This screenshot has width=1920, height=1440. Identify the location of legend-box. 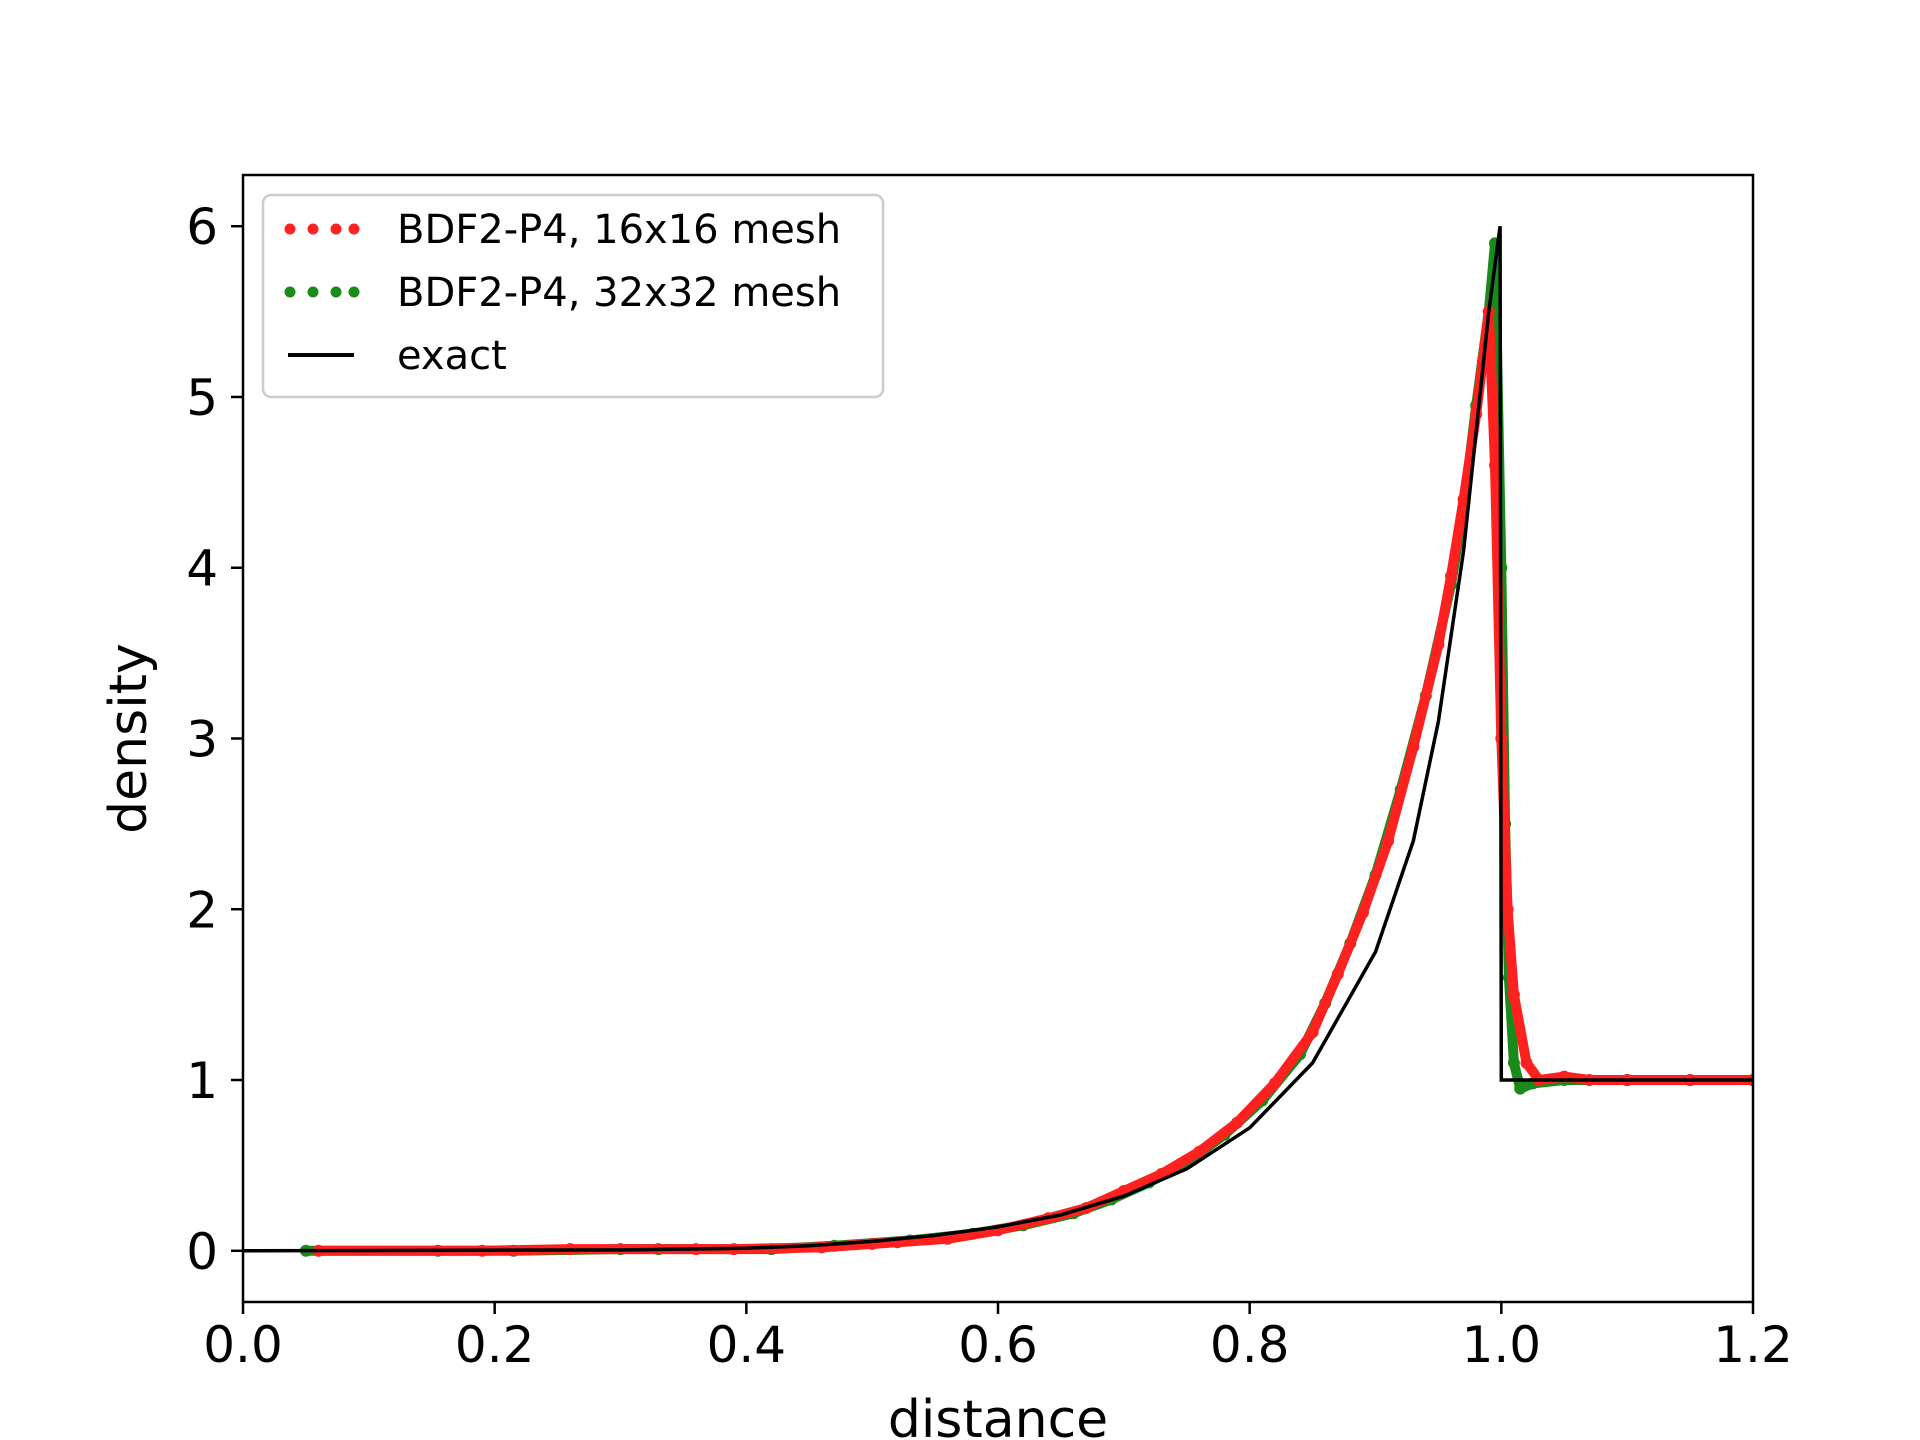
(573, 296).